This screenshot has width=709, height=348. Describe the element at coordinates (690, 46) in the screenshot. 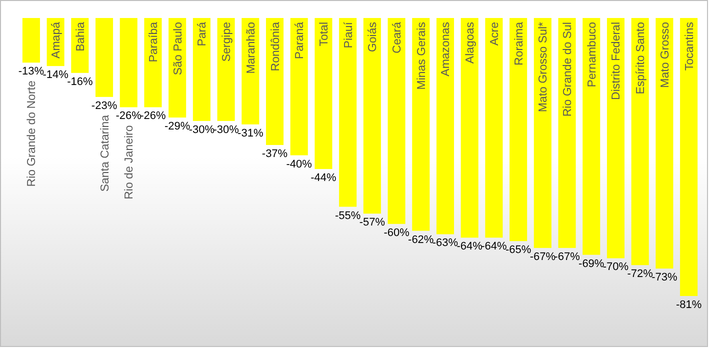

I see `x-tick-label: Tocantins` at that location.